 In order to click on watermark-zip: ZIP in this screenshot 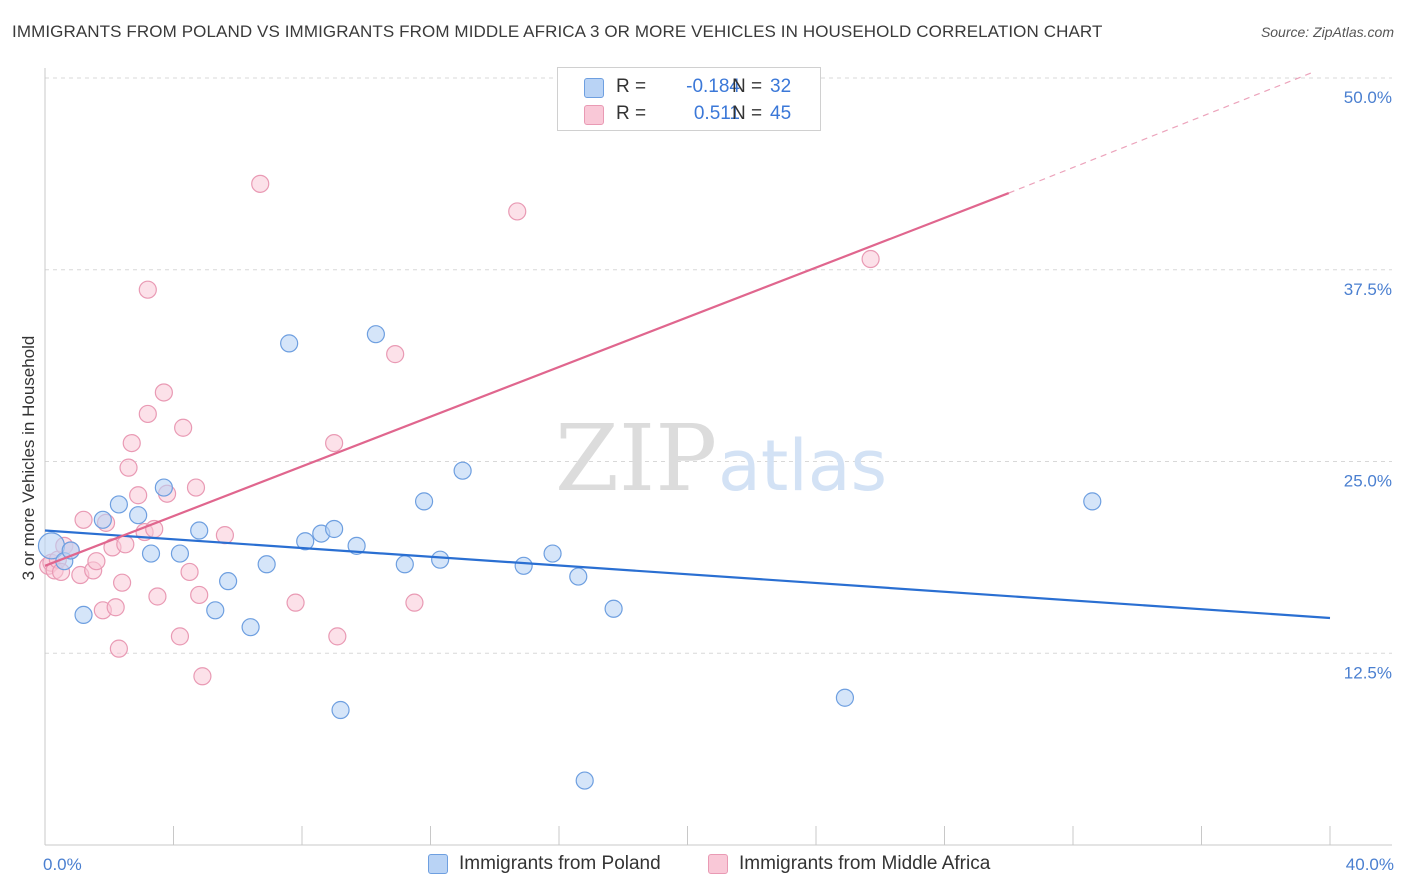, I will do `click(636, 458)`.